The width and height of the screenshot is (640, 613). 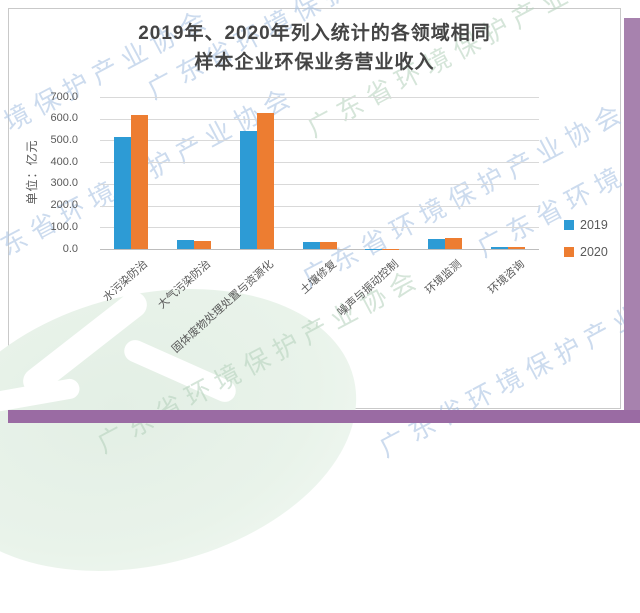 I want to click on chart-title-line2: 样本企业环保业务营业收入, so click(x=314, y=62).